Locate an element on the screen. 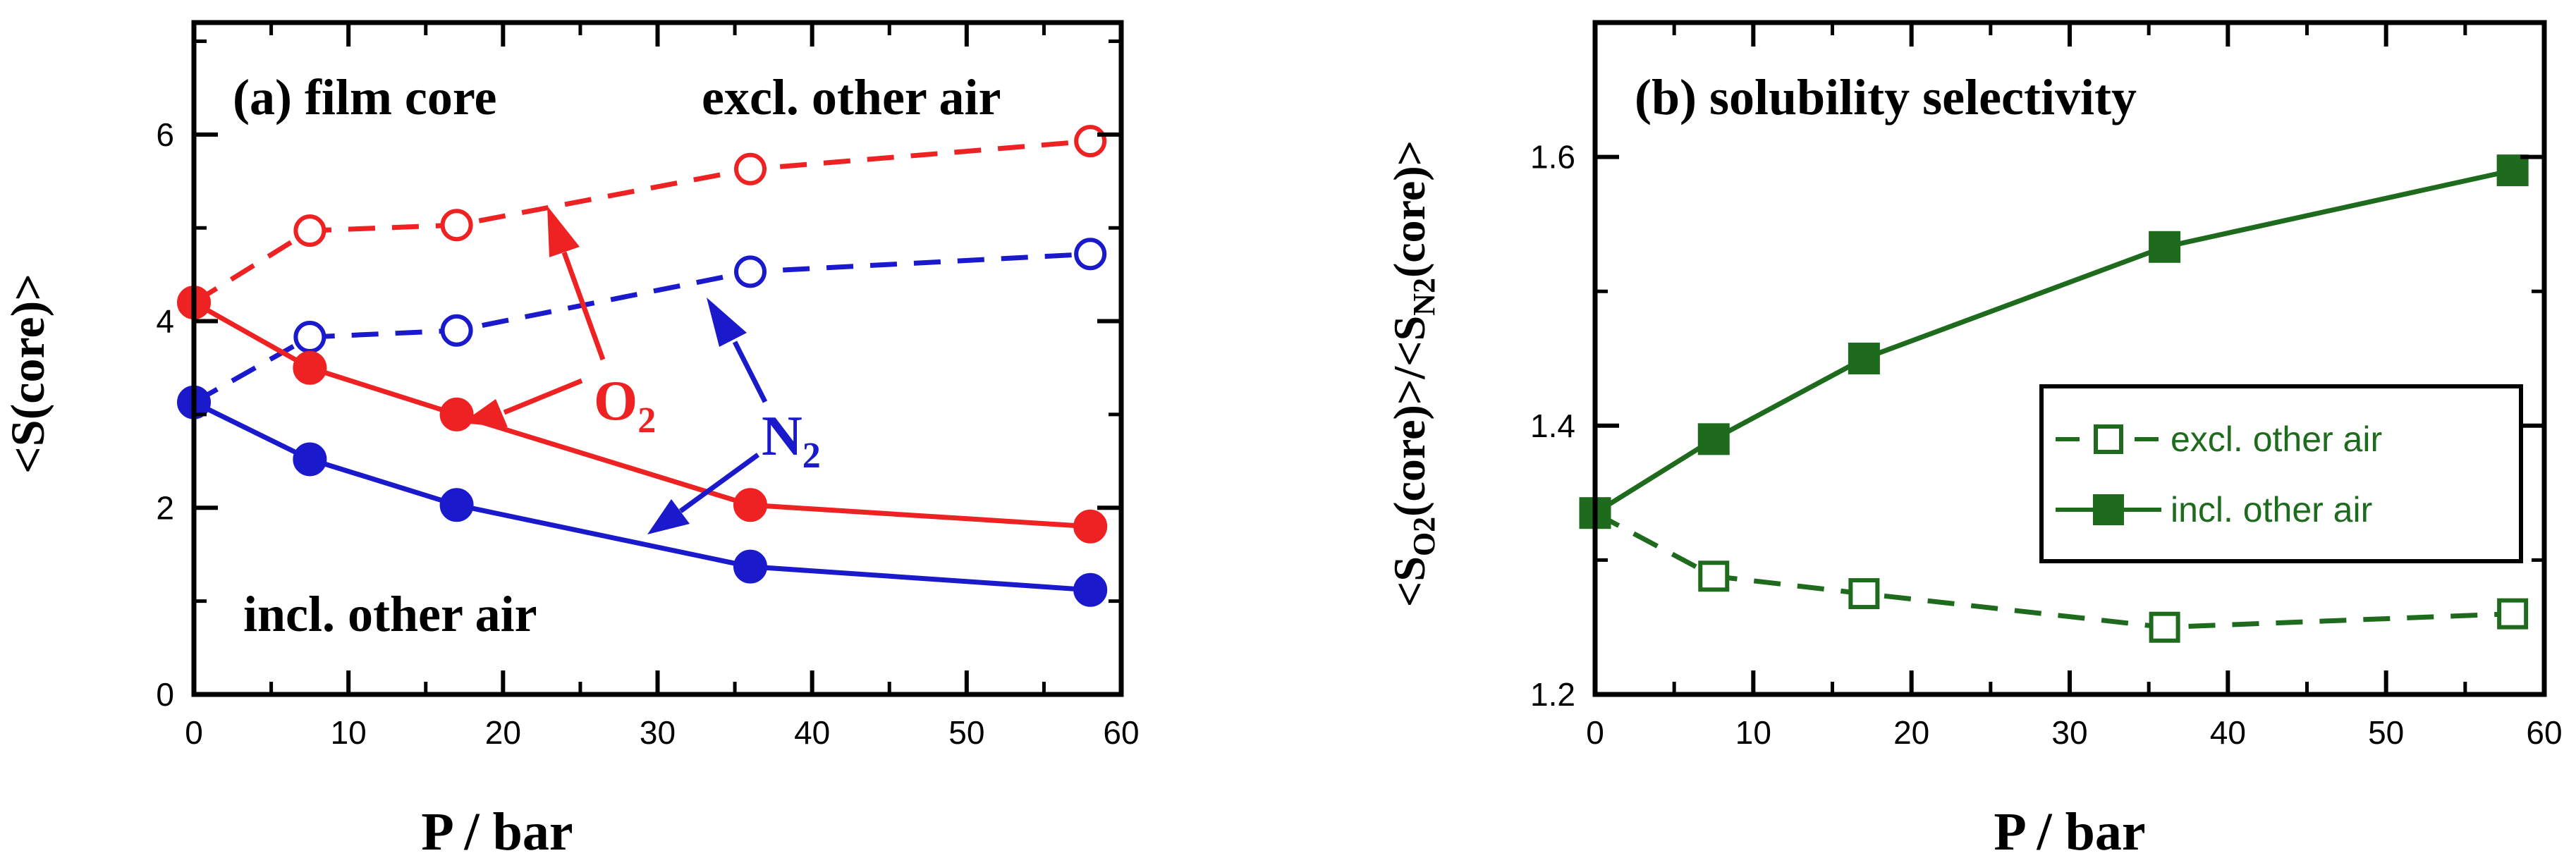 The width and height of the screenshot is (2576, 858). y-tick-label: 1.4 is located at coordinates (1553, 425).